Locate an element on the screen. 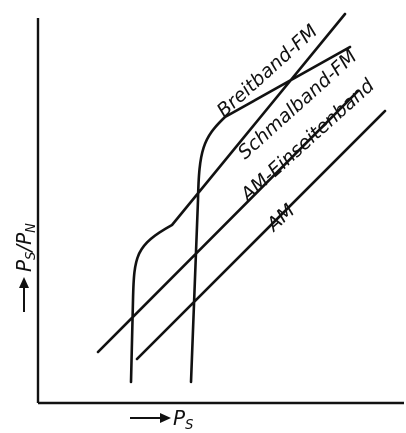 Image resolution: width=406 pixels, height=433 pixels. x-axis-label-text: PS is located at coordinates (183, 419).